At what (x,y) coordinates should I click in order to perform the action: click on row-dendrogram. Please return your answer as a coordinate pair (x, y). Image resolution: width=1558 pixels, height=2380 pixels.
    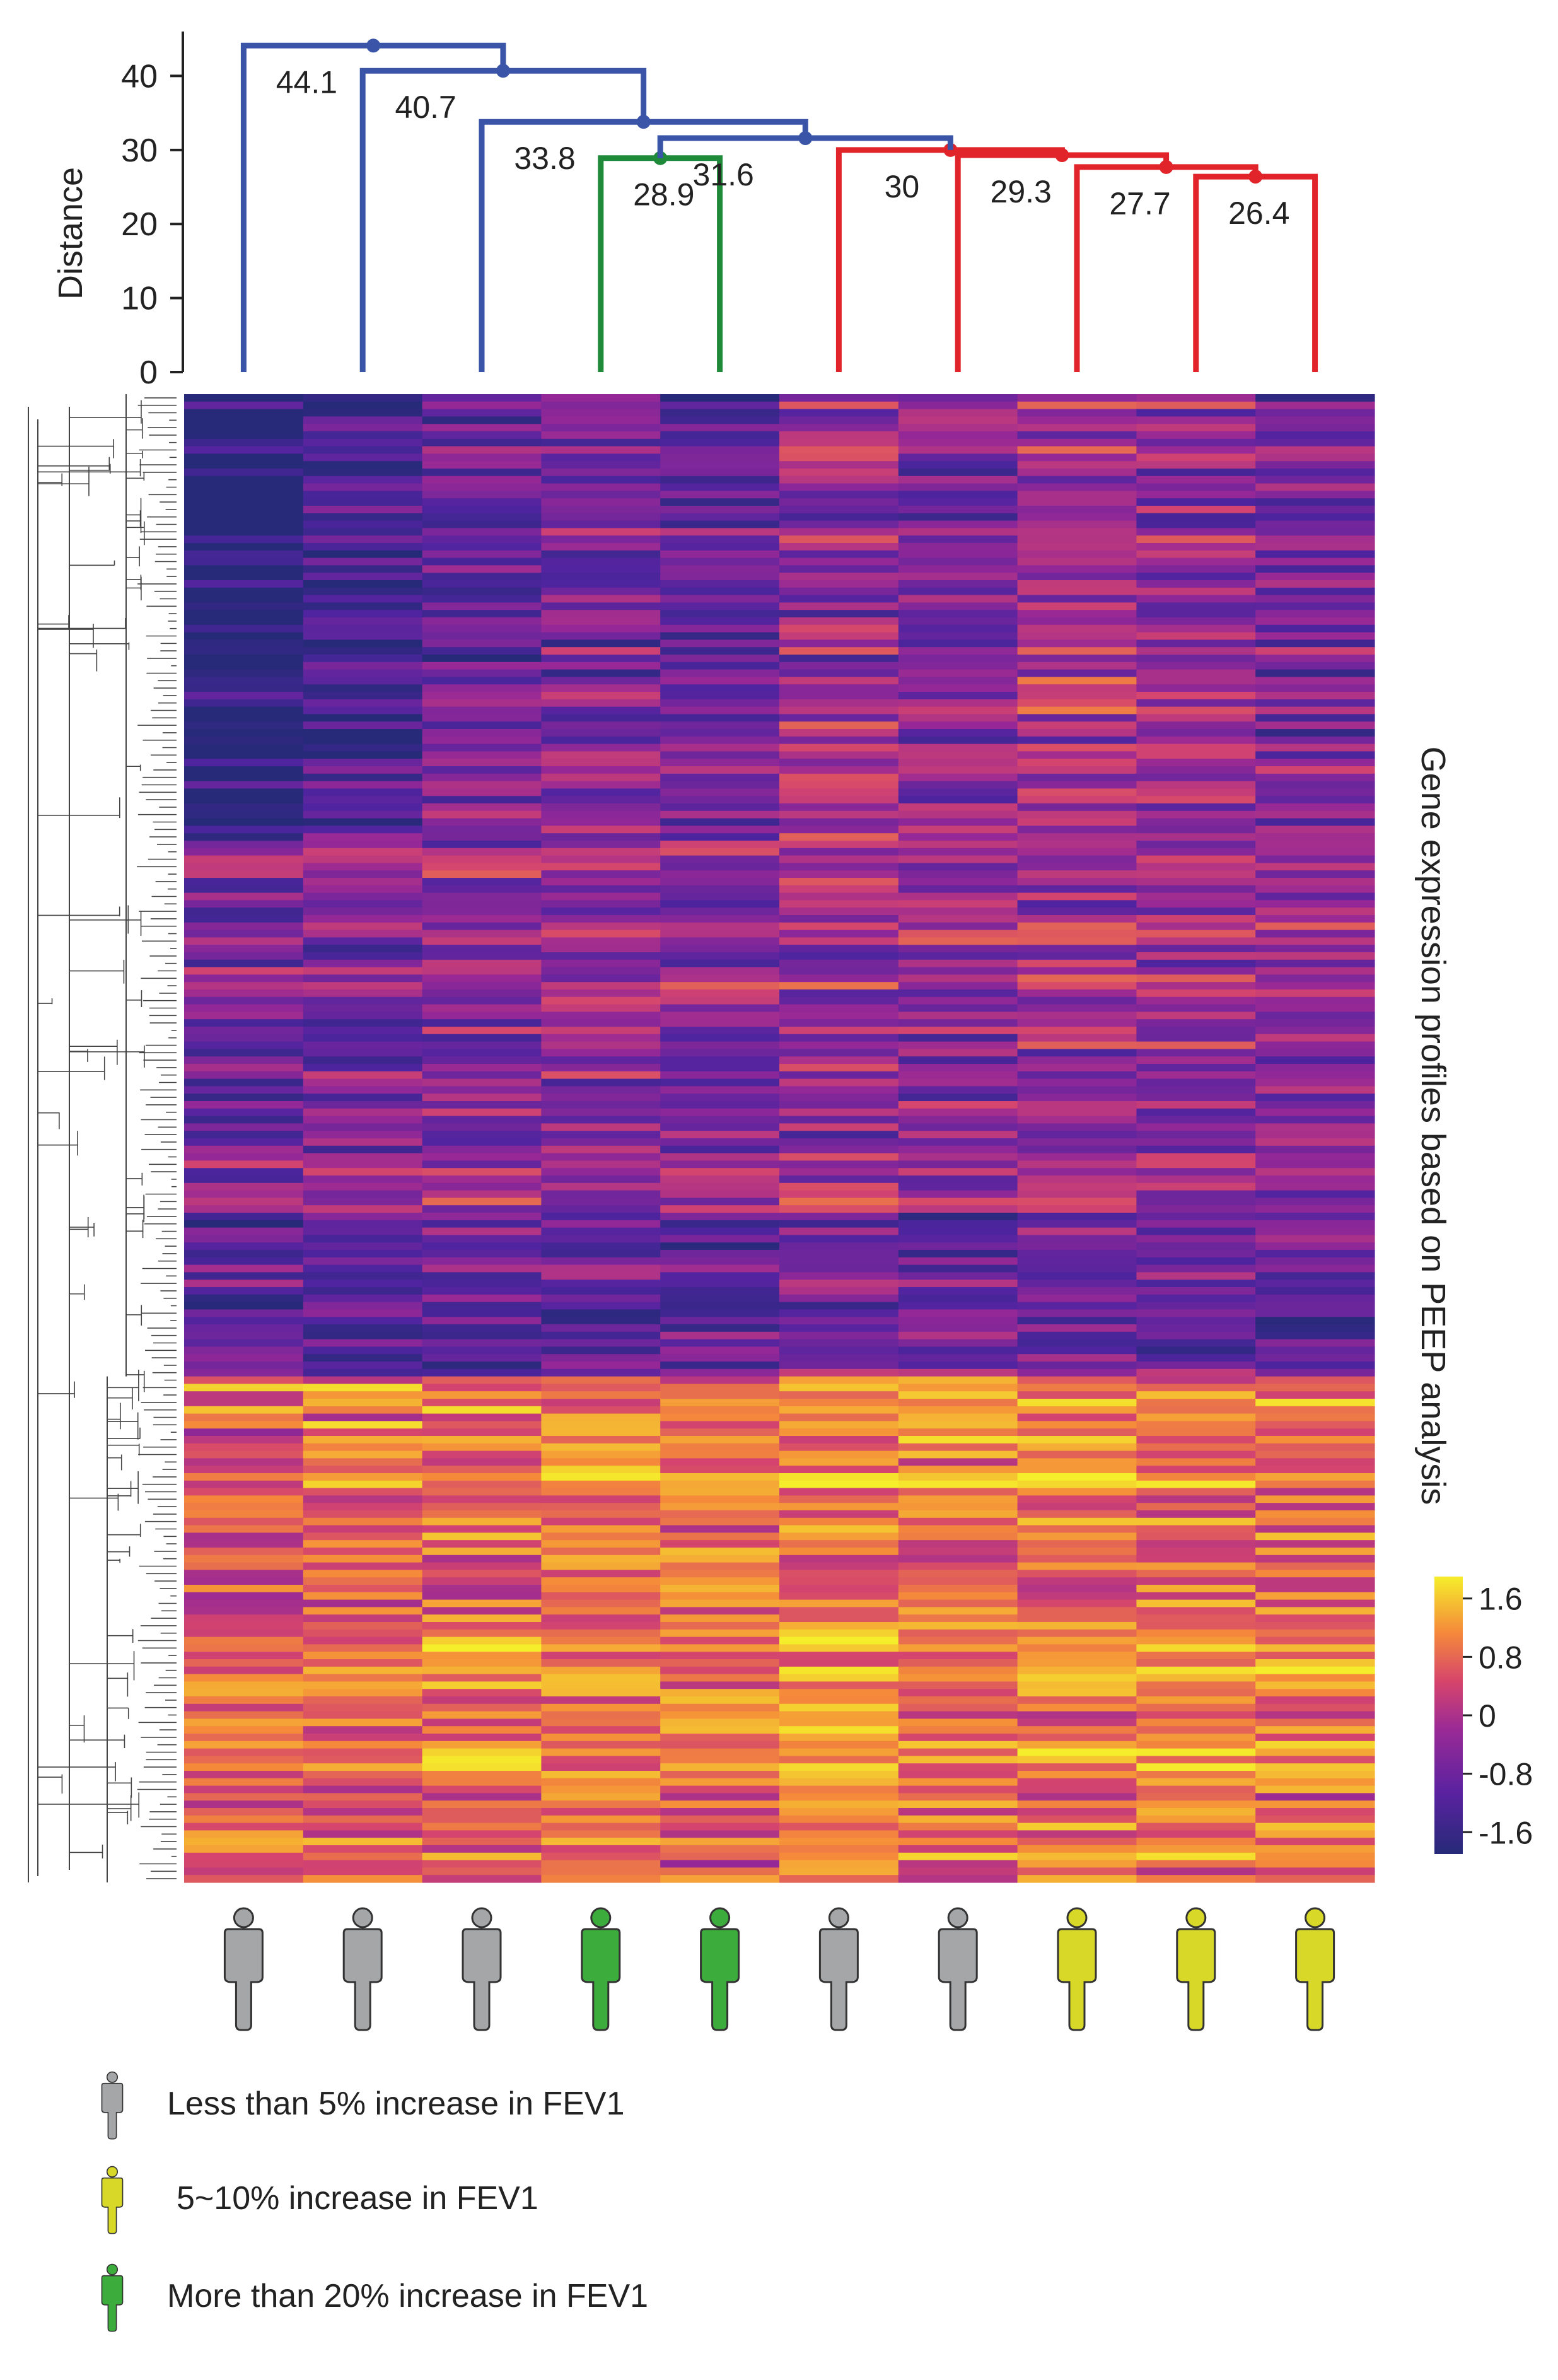
    Looking at the image, I should click on (102, 1138).